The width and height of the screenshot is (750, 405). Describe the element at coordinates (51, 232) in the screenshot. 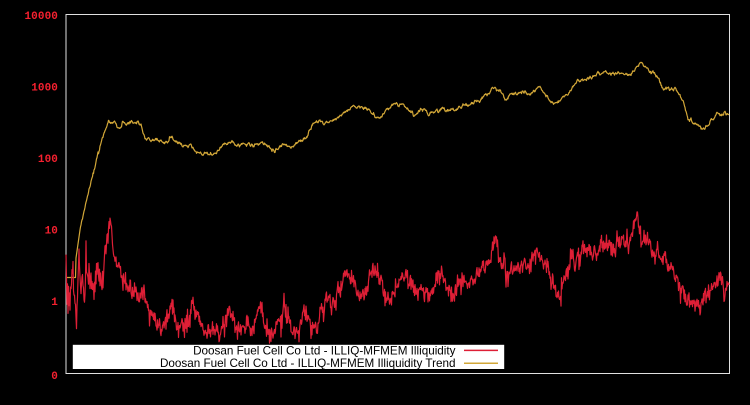

I see `svg-text: 10` at that location.